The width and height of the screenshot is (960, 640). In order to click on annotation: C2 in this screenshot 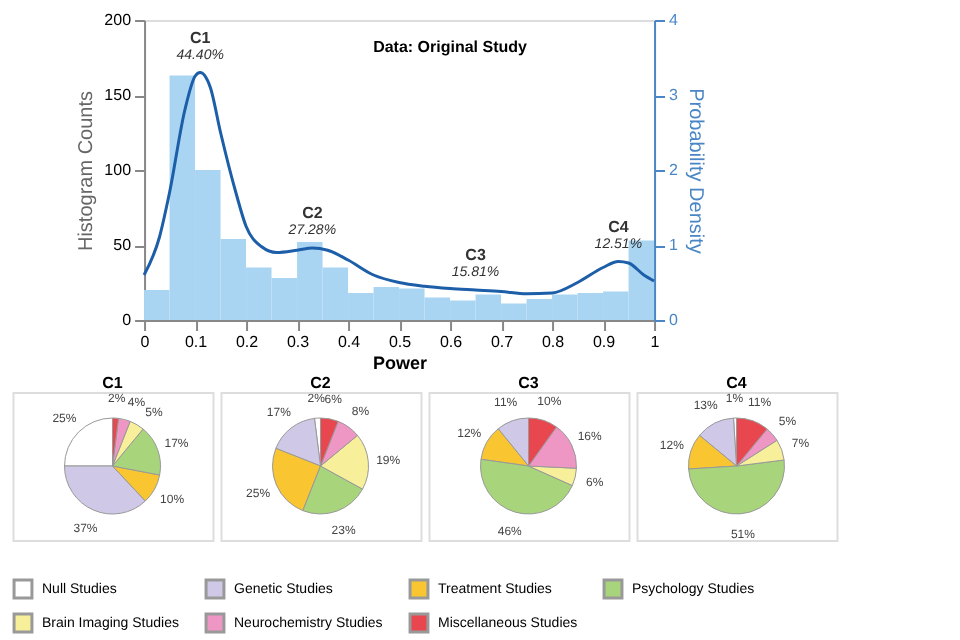, I will do `click(313, 213)`.